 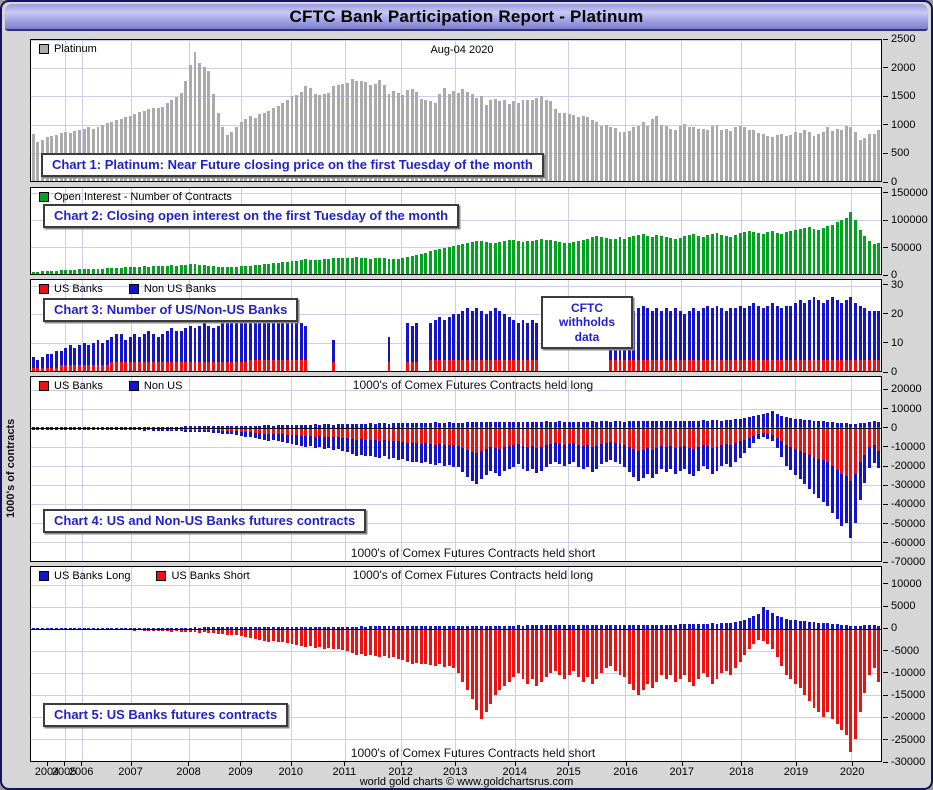 What do you see at coordinates (44, 289) in the screenshot?
I see `us-banks-legend-swatch-icon` at bounding box center [44, 289].